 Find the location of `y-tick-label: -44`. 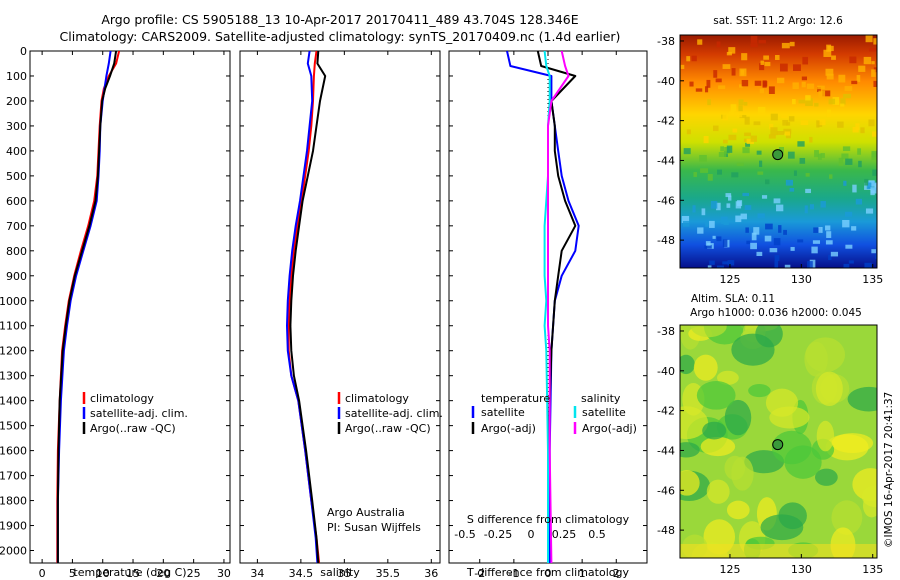

y-tick-label: -44 is located at coordinates (666, 160).